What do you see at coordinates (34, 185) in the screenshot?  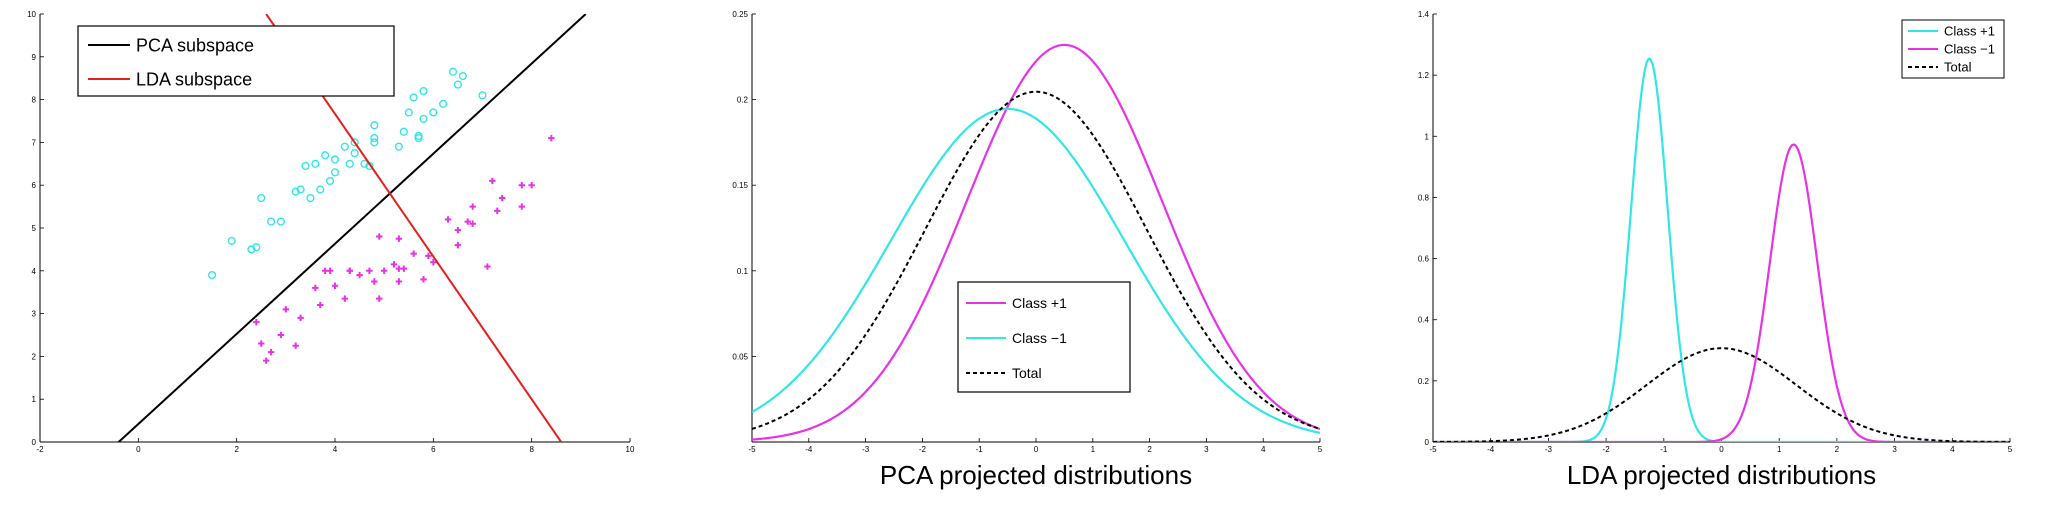 I see `y-tick-label: 6` at bounding box center [34, 185].